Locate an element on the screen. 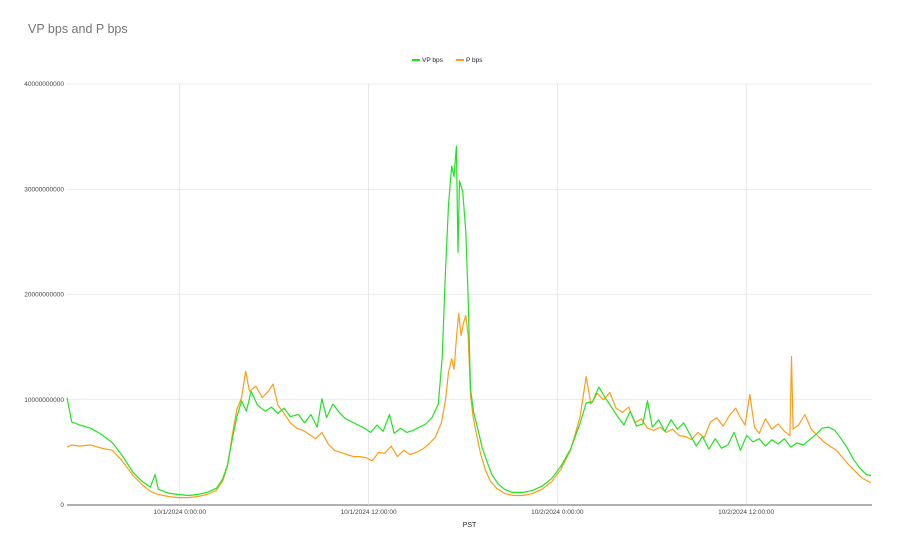 The width and height of the screenshot is (900, 557). y-tick-label: 0 is located at coordinates (62, 505).